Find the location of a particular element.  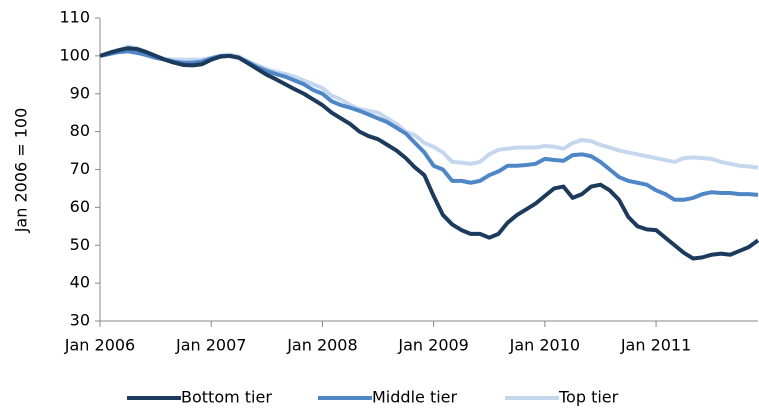

x-tick-label: Jan 2006 is located at coordinates (99, 345).